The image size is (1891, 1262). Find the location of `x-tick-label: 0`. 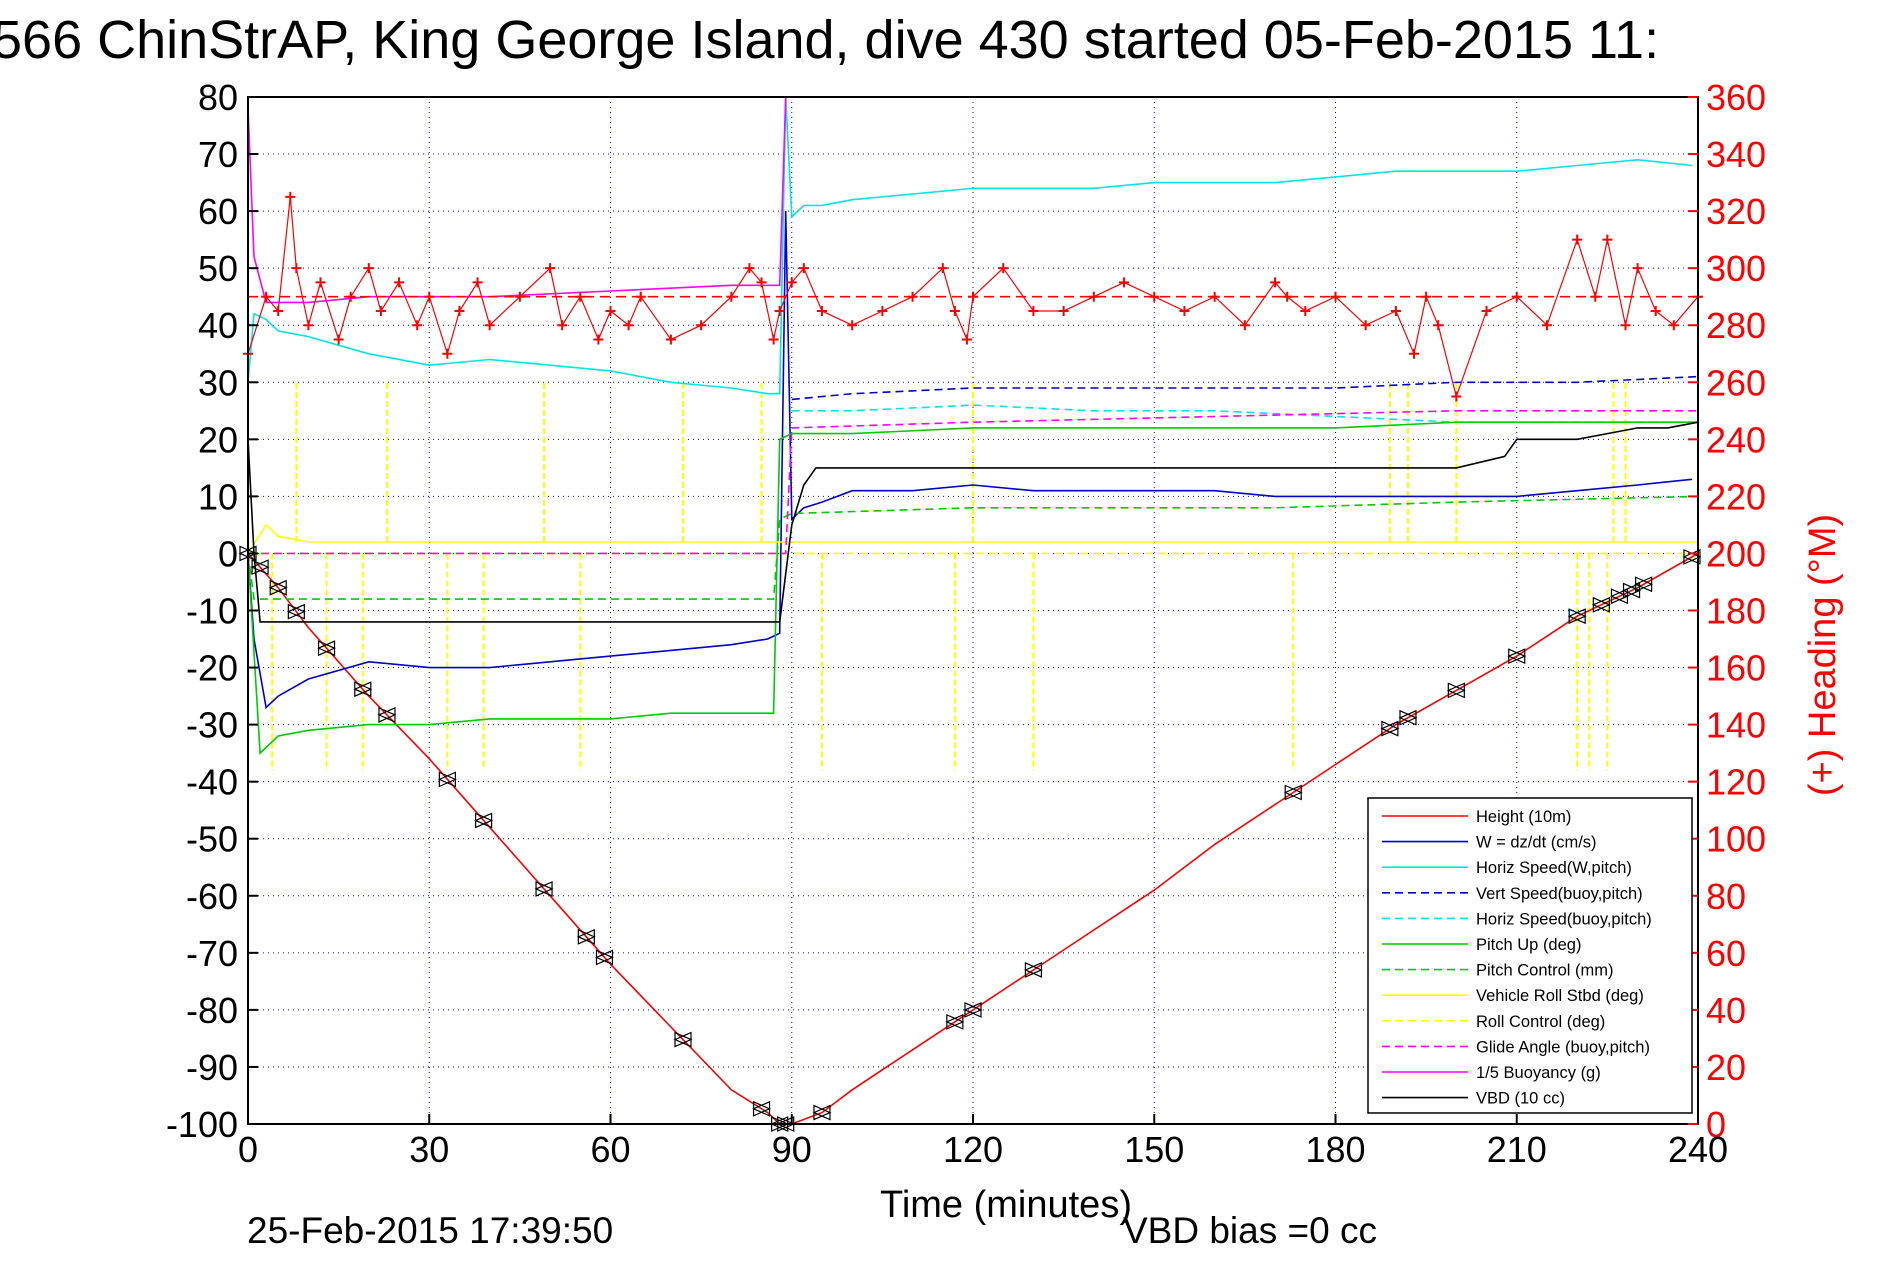

x-tick-label: 0 is located at coordinates (248, 1149).